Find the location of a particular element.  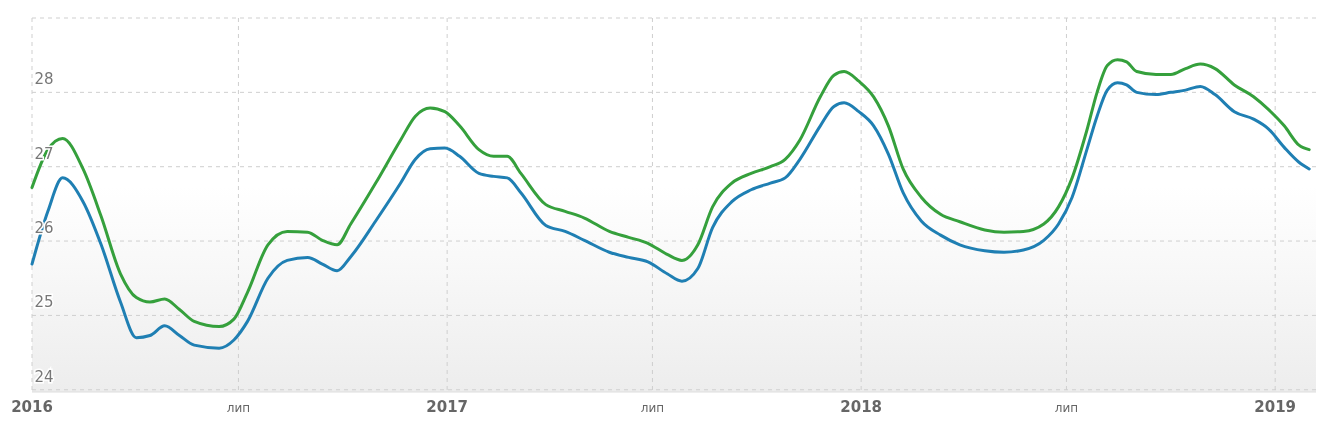

x-tick-label: 2017 is located at coordinates (447, 407).